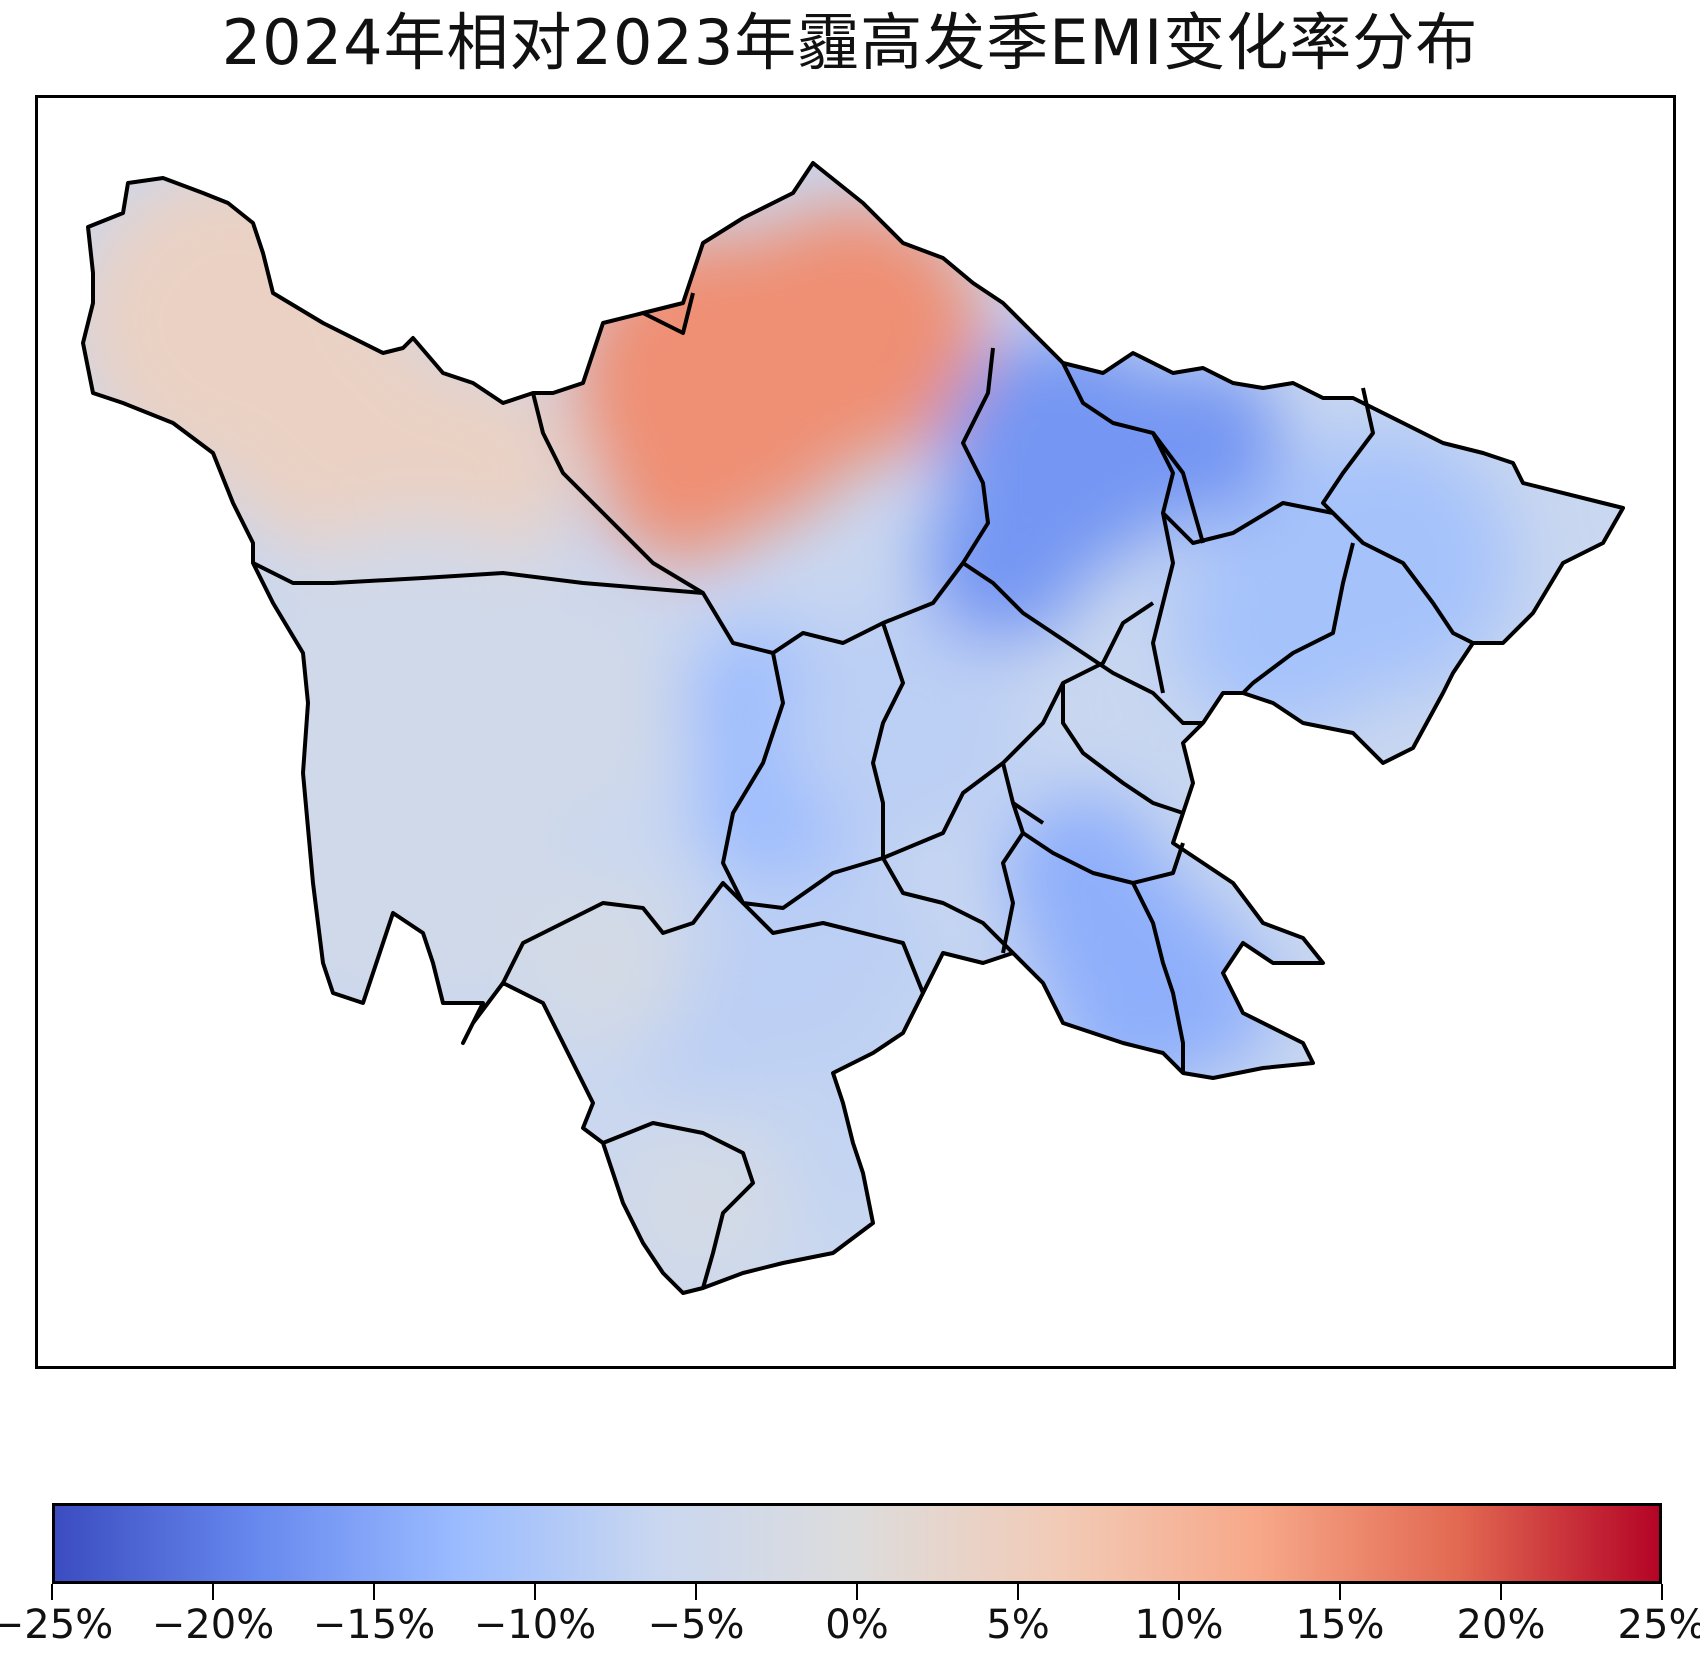  I want to click on colorbar-ticks: −25% −20% −15% −10% −5% 0% 5% 10% 15% 20% 25%, so click(850, 1621).